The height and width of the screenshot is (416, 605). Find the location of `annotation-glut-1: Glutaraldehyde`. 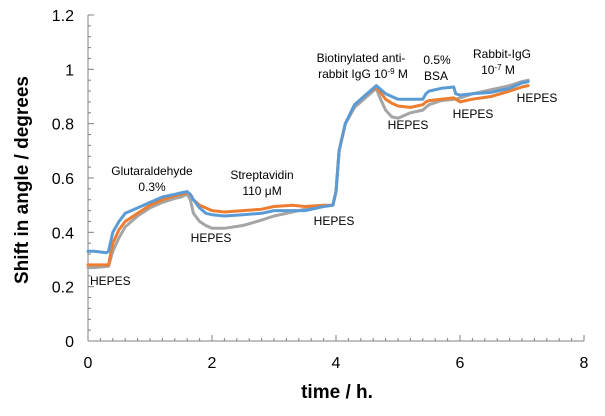

annotation-glut-1: Glutaraldehyde is located at coordinates (152, 171).